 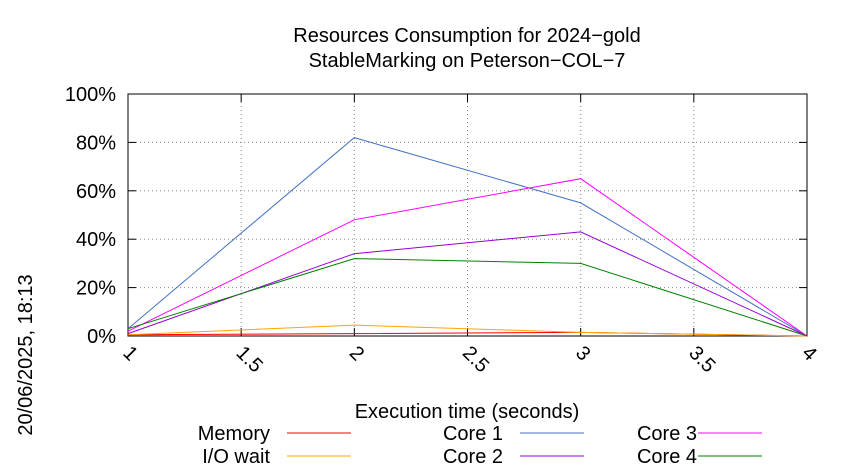 I want to click on y-tick-label: 40%, so click(x=96, y=240).